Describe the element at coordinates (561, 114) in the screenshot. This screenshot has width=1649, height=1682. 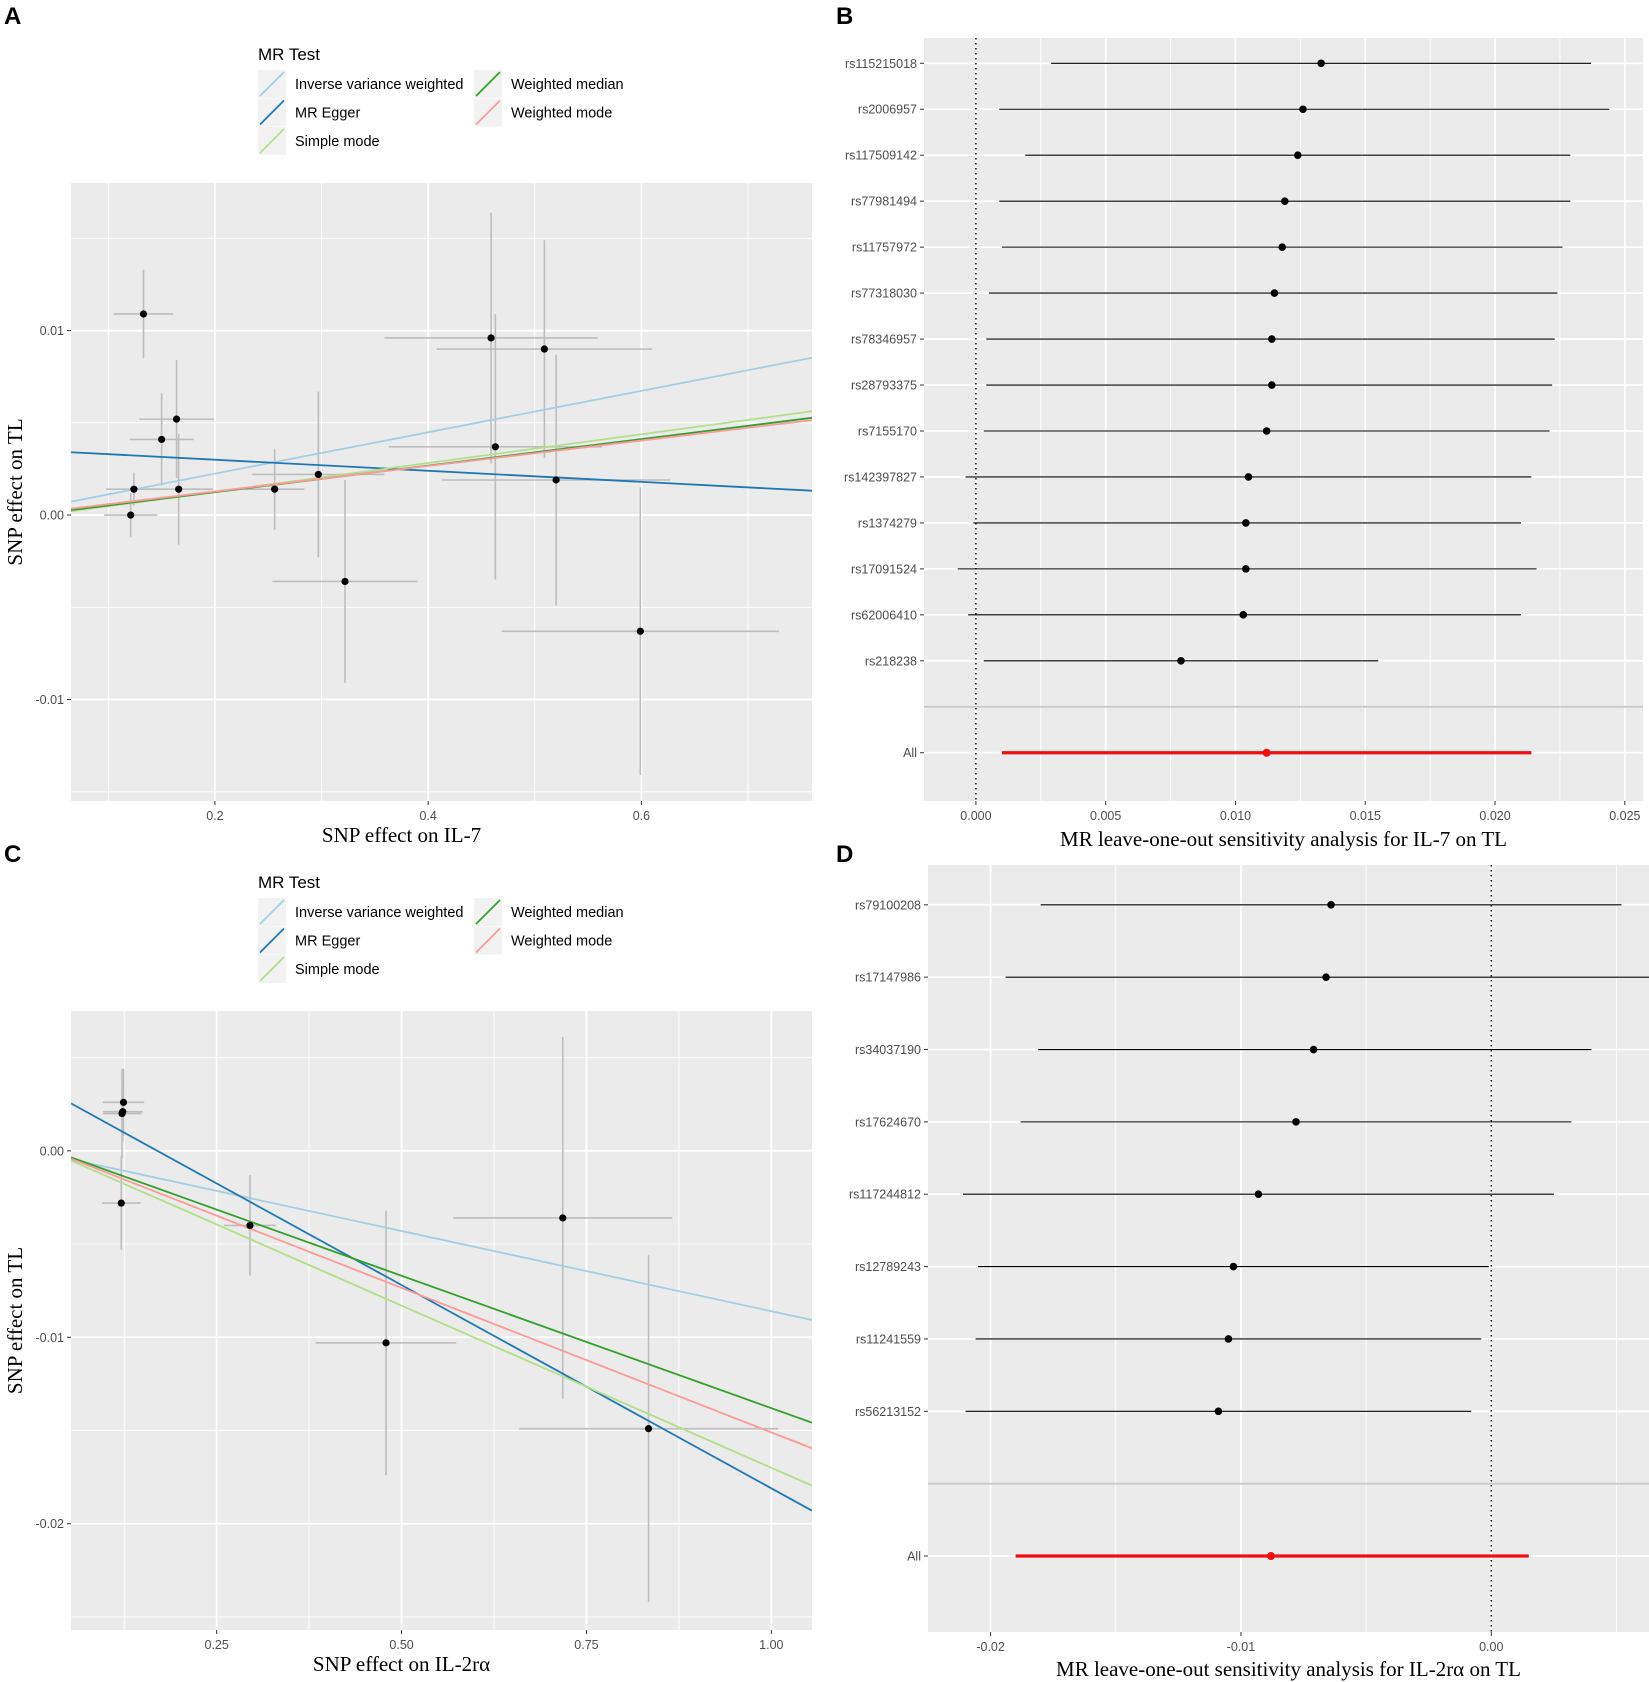
I see `legend-label: Weighted mode` at that location.